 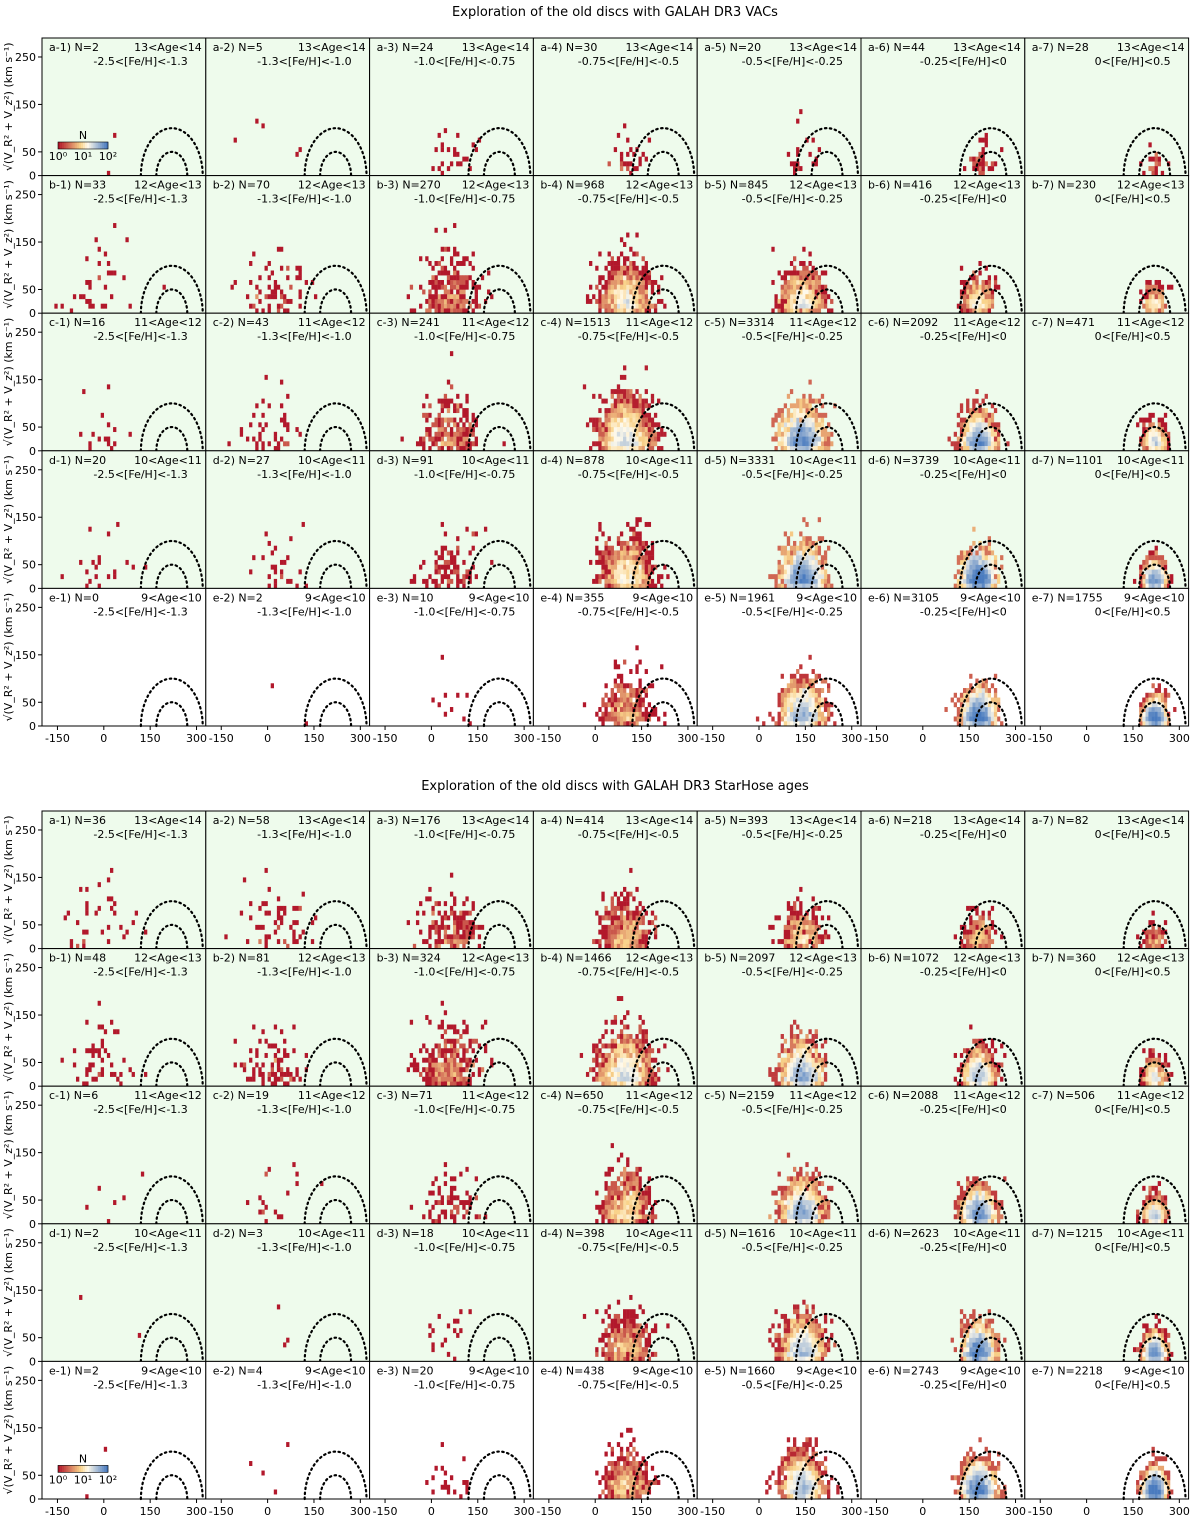 What do you see at coordinates (876, 738) in the screenshot?
I see `x-tick-label: -150` at bounding box center [876, 738].